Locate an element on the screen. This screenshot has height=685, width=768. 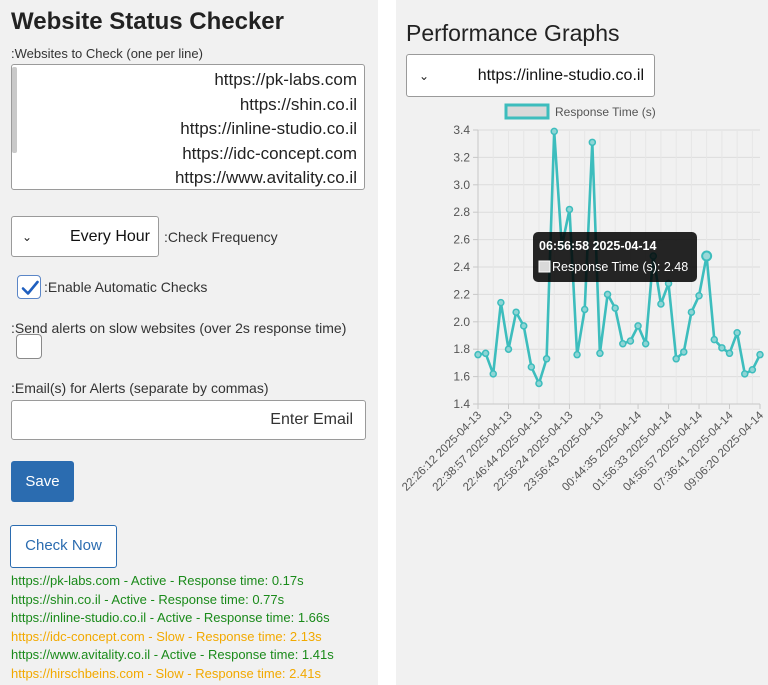
tooltip-title: 06:56:58 2025-04-14 is located at coordinates (597, 246).